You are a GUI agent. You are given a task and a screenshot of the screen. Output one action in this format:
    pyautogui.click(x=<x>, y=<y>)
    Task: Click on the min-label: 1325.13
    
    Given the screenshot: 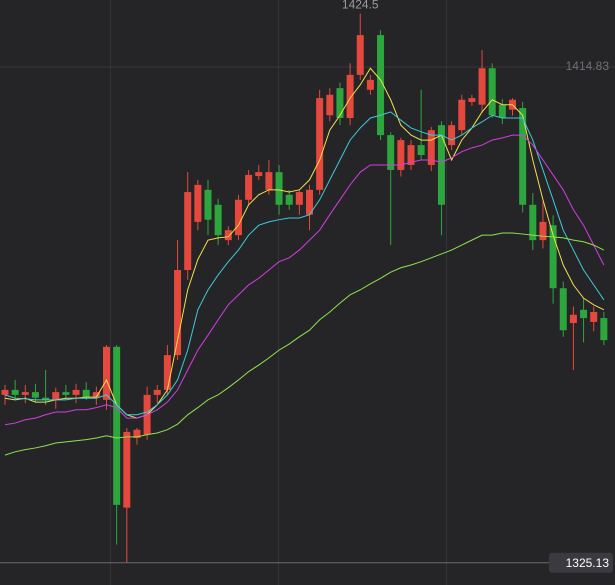 What is the action you would take?
    pyautogui.click(x=588, y=563)
    